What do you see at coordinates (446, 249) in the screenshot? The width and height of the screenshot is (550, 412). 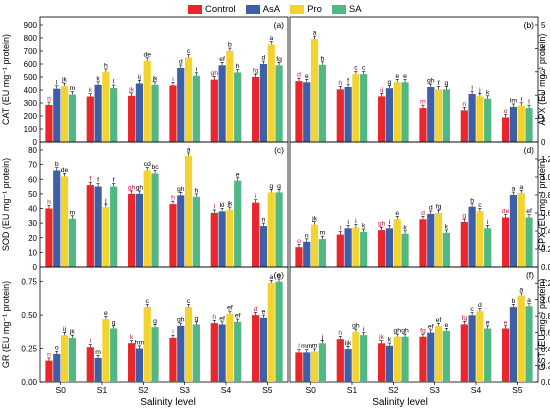 I see `bar-sa-s3` at bounding box center [446, 249].